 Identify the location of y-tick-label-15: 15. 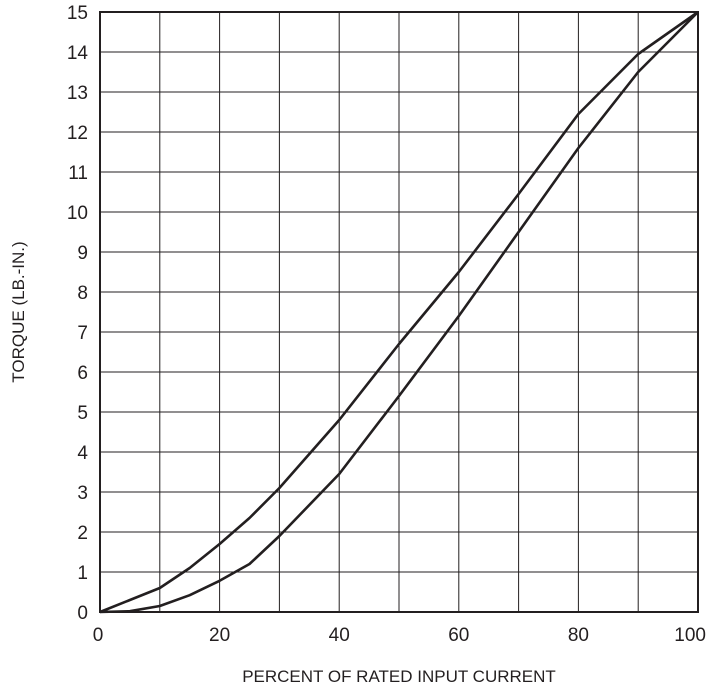
(77, 13).